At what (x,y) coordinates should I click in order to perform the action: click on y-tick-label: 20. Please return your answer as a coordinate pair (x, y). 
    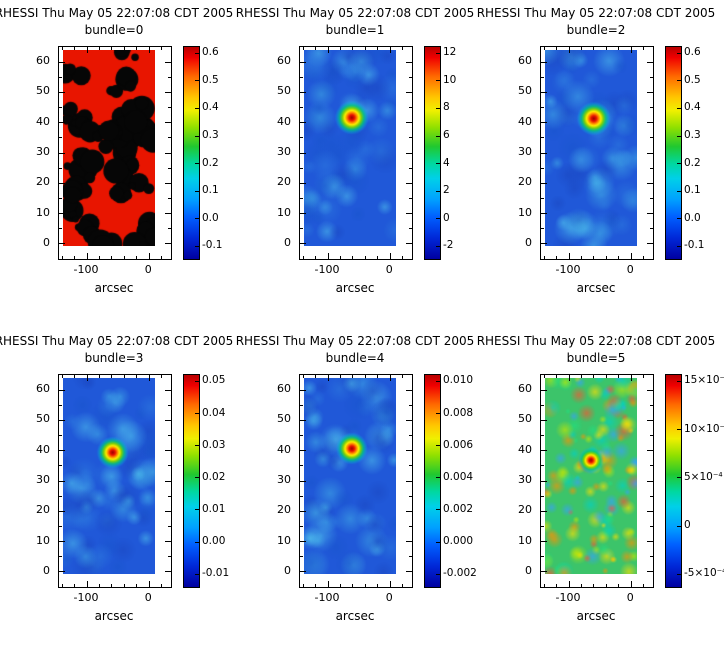
    Looking at the image, I should click on (43, 182).